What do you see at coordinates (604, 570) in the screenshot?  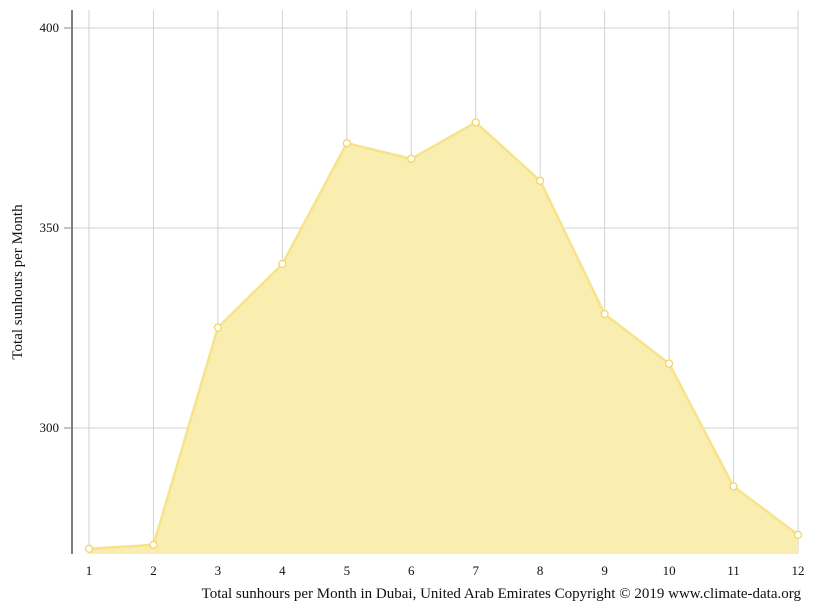 I see `x-tick-label: 9` at bounding box center [604, 570].